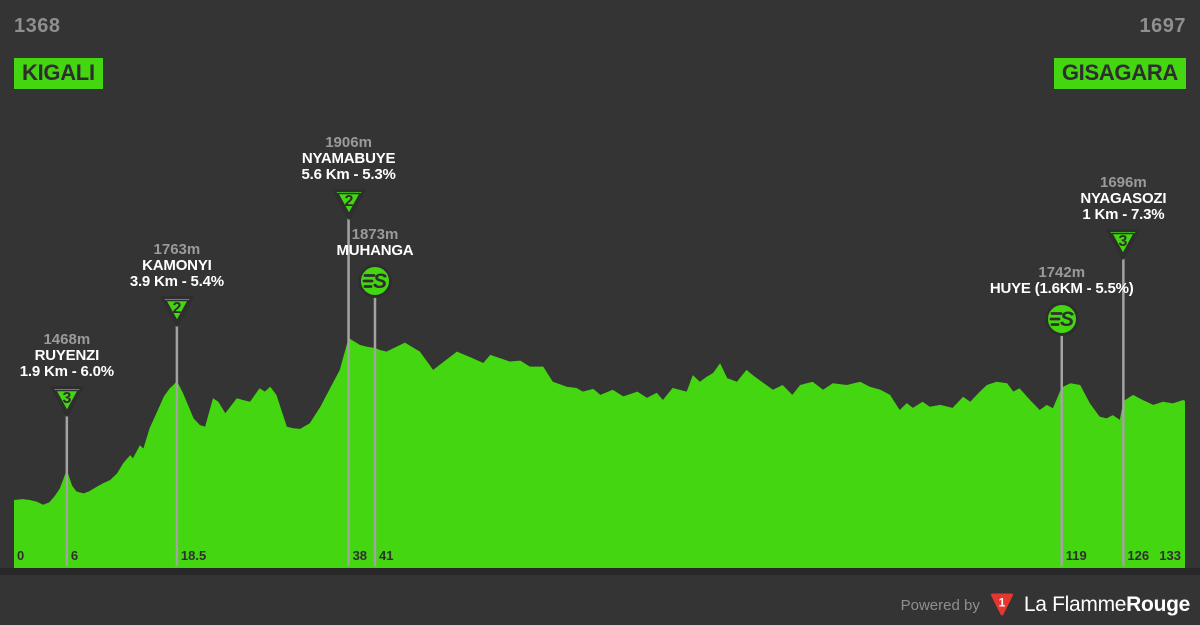  Describe the element at coordinates (1076, 555) in the screenshot. I see `x-tick-119: 119` at that location.